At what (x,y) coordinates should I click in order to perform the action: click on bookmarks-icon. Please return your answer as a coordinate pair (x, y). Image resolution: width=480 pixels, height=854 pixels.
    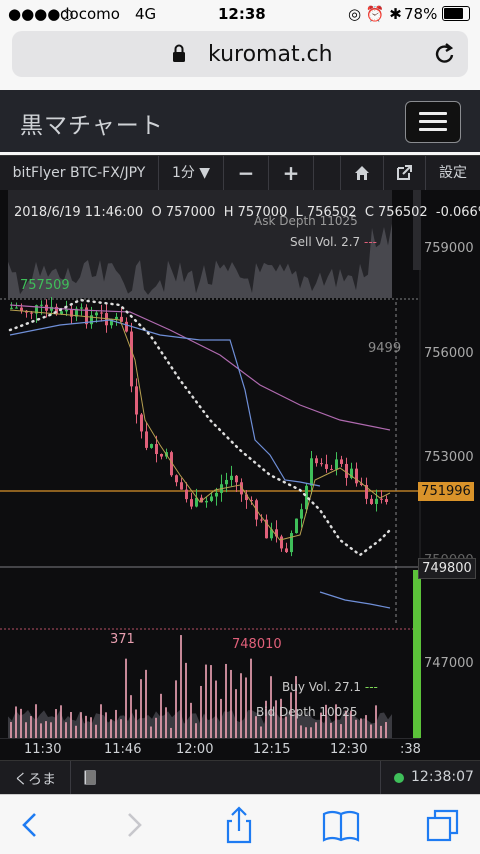
    Looking at the image, I should click on (341, 825).